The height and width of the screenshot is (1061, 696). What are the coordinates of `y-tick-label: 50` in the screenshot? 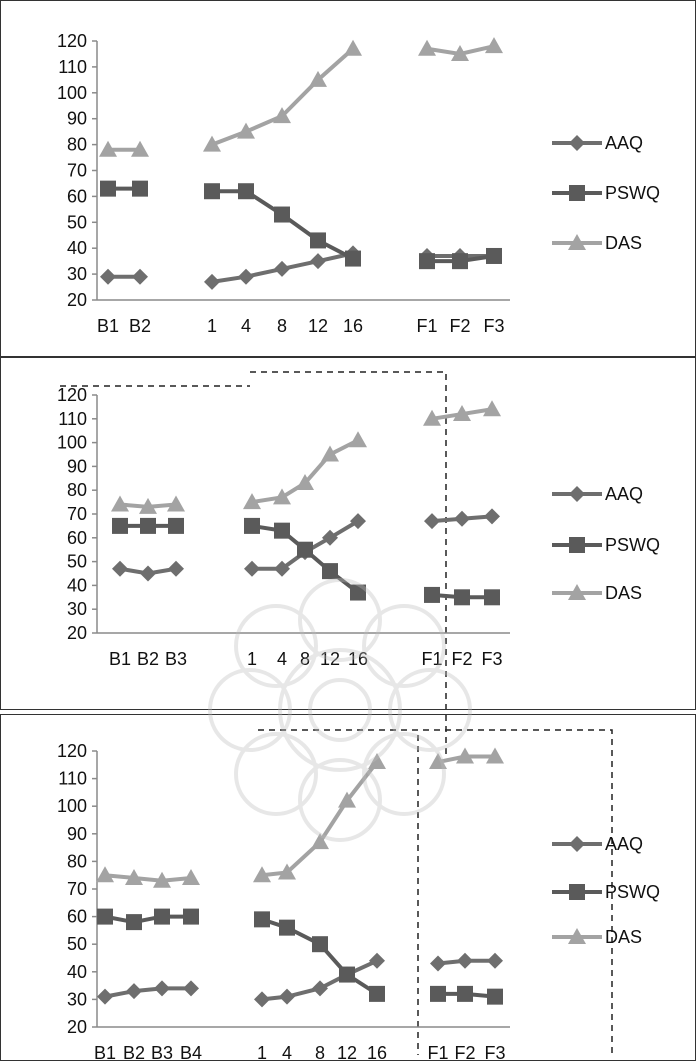 It's located at (77, 562).